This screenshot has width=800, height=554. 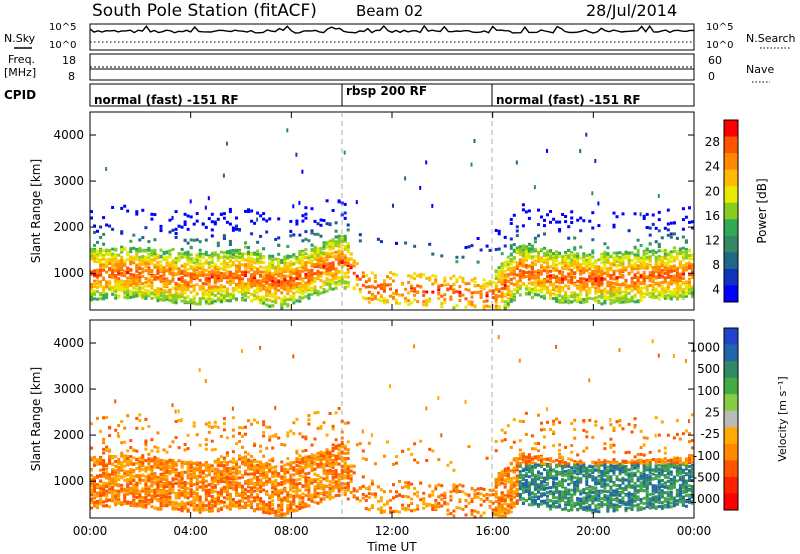 I want to click on colorbar-swatch, so click(x=731, y=244).